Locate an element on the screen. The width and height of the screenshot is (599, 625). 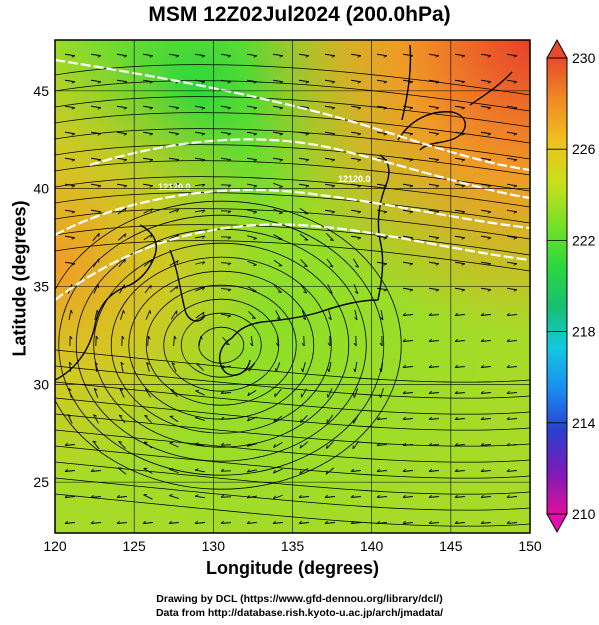
streamline-swirl is located at coordinates (221, 345).